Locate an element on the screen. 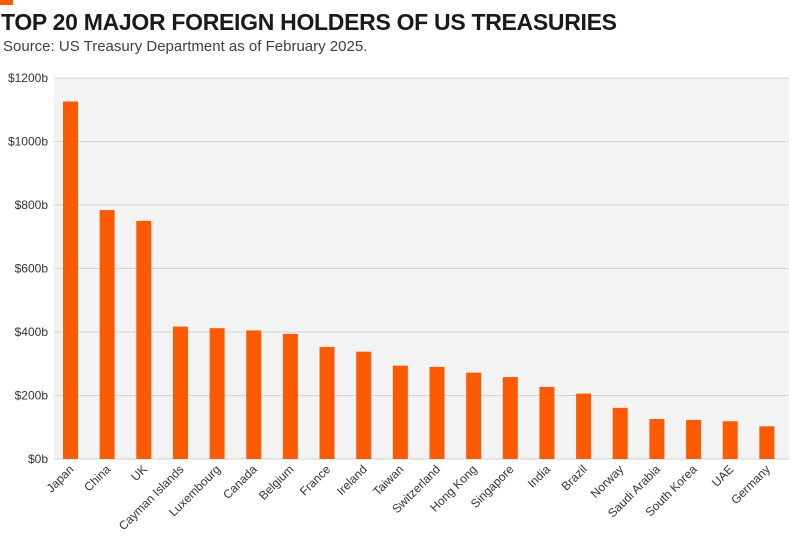 Image resolution: width=800 pixels, height=548 pixels. y-tick-label: $1000b is located at coordinates (28, 142).